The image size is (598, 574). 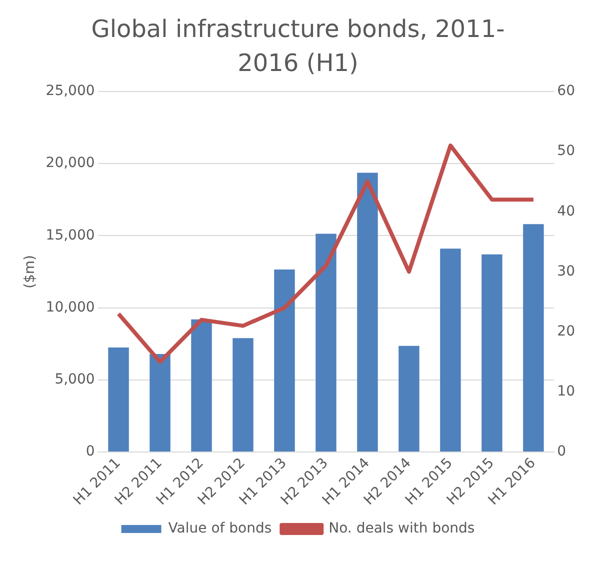 I want to click on y2-tick-label: 50, so click(x=566, y=151).